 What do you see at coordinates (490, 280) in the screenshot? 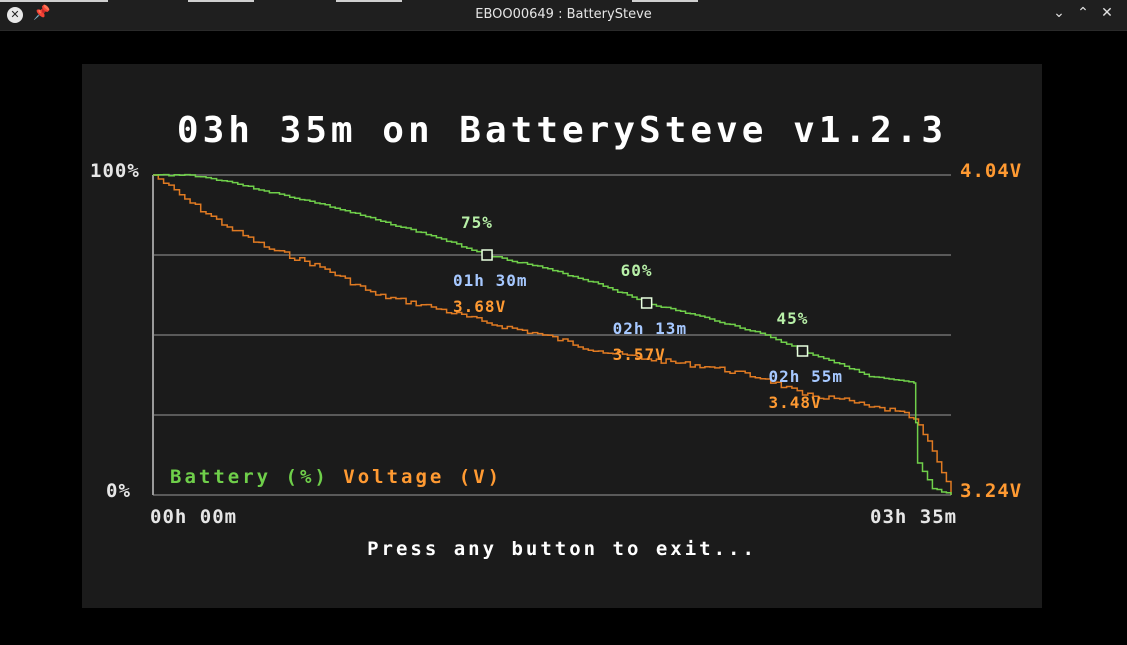
I see `marker-time-label: 01h 30m` at bounding box center [490, 280].